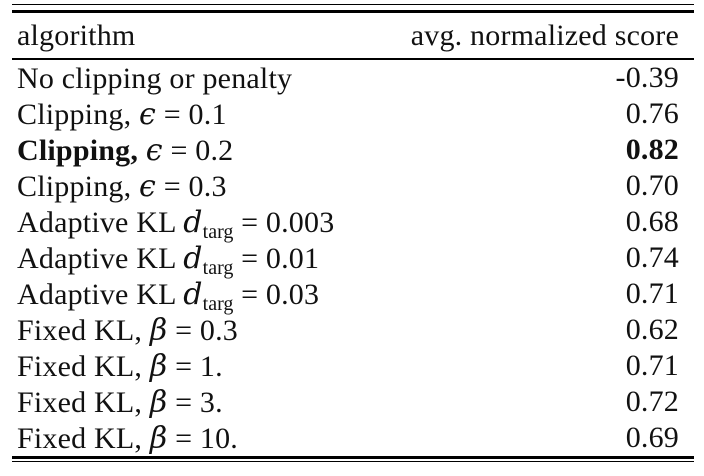 This screenshot has height=476, width=704. Describe the element at coordinates (195, 402) in the screenshot. I see `math-equation-text: = 3.` at that location.